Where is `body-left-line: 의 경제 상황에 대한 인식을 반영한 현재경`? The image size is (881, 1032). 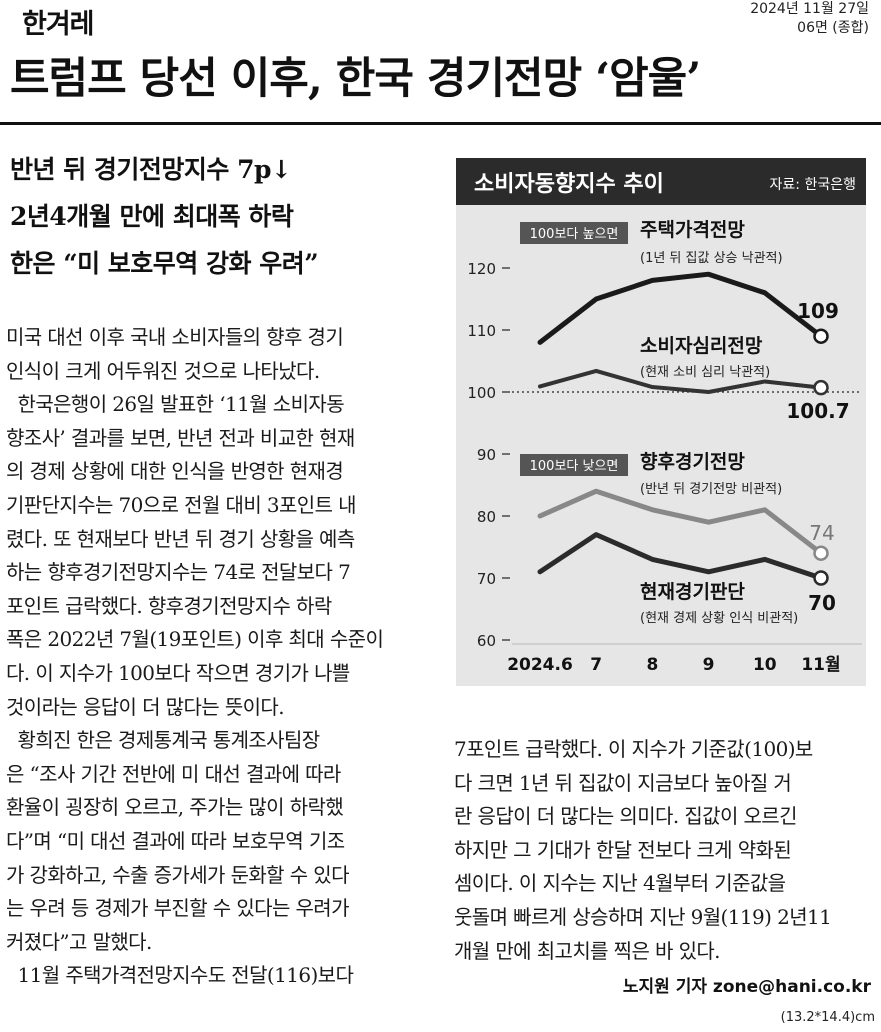 body-left-line: 의 경제 상황에 대한 인식을 반영한 현재경 is located at coordinates (175, 471).